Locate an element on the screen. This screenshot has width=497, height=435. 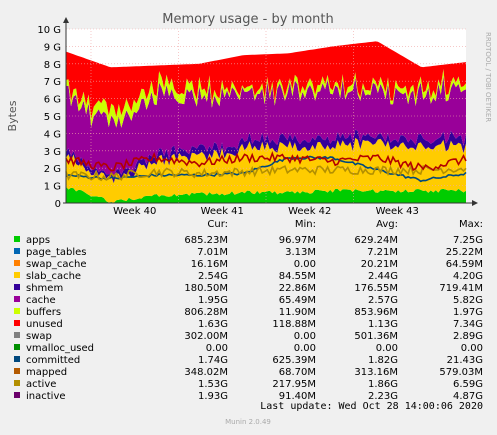
legend-min-mapped: 68.70M is located at coordinates (297, 372).